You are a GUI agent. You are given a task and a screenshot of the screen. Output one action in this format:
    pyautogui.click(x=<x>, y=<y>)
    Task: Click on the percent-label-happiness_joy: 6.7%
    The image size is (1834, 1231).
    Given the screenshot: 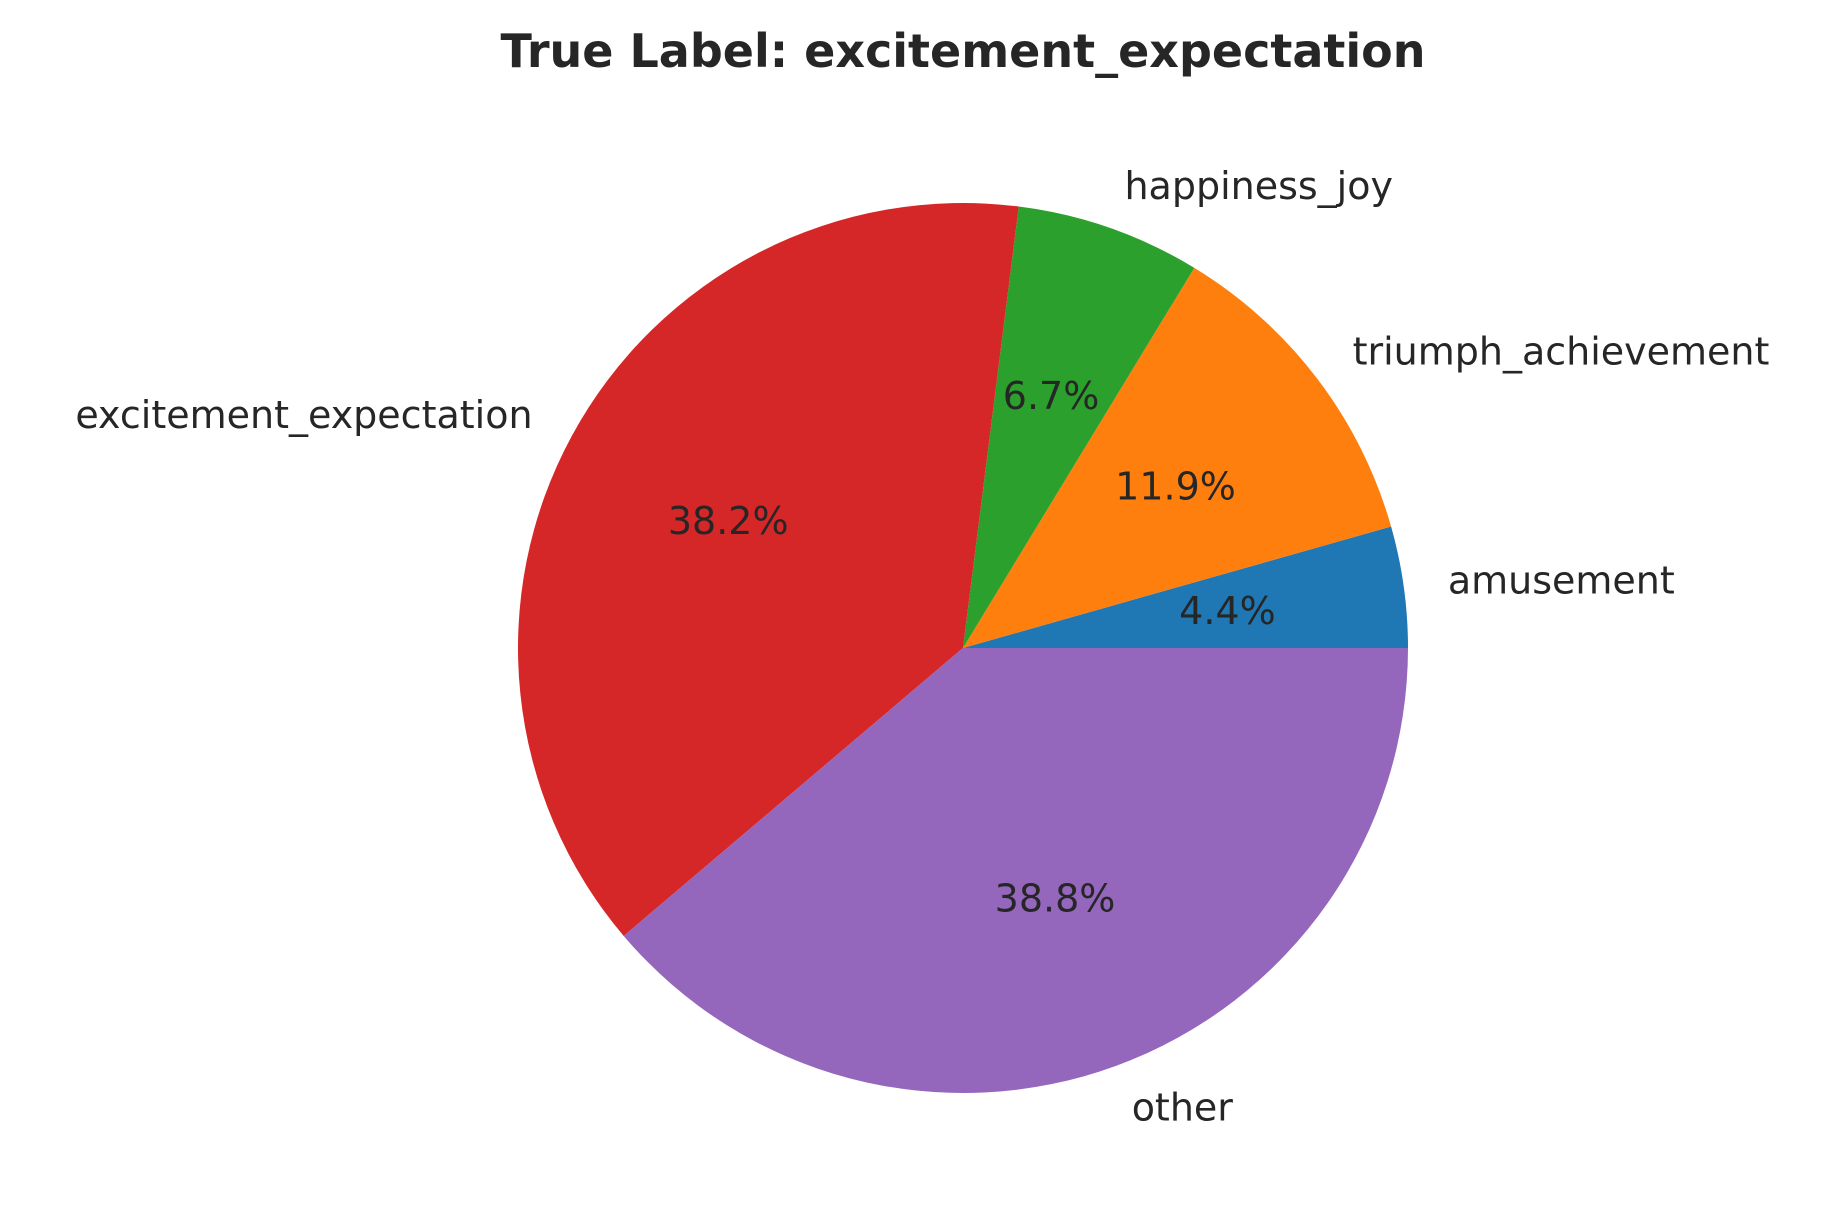 What is the action you would take?
    pyautogui.click(x=1051, y=396)
    